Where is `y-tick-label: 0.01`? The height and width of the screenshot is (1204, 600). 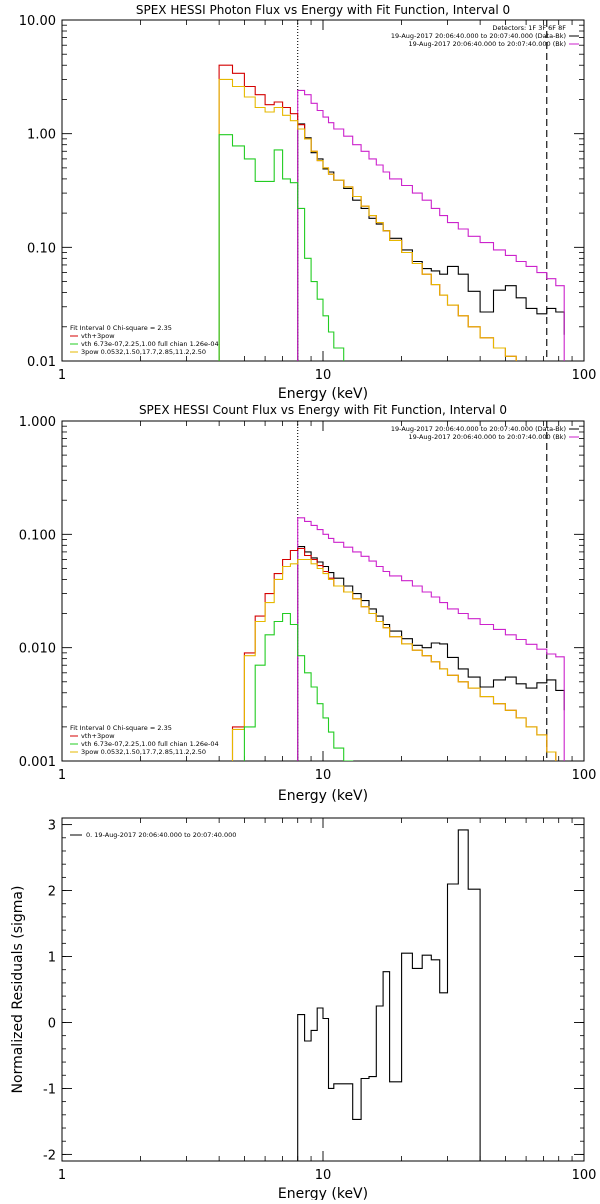
y-tick-label: 0.01 is located at coordinates (41, 362).